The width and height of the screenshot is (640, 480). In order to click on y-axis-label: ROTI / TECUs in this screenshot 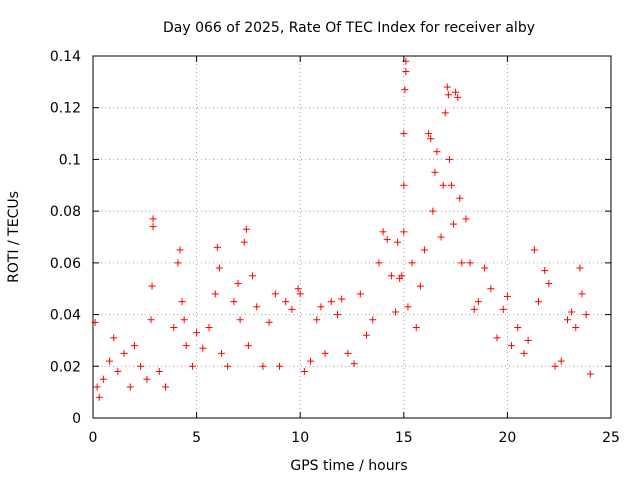, I will do `click(14, 237)`.